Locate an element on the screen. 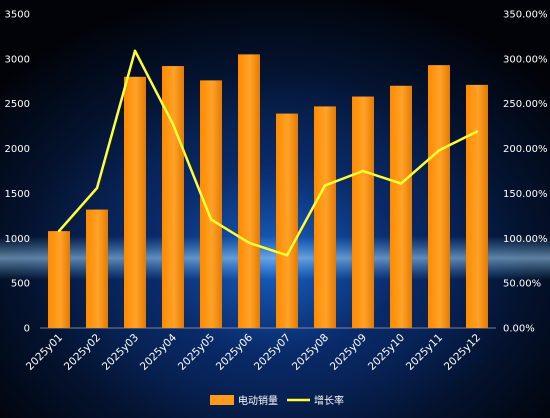  y-right-tick-label: 200.00% is located at coordinates (525, 149).